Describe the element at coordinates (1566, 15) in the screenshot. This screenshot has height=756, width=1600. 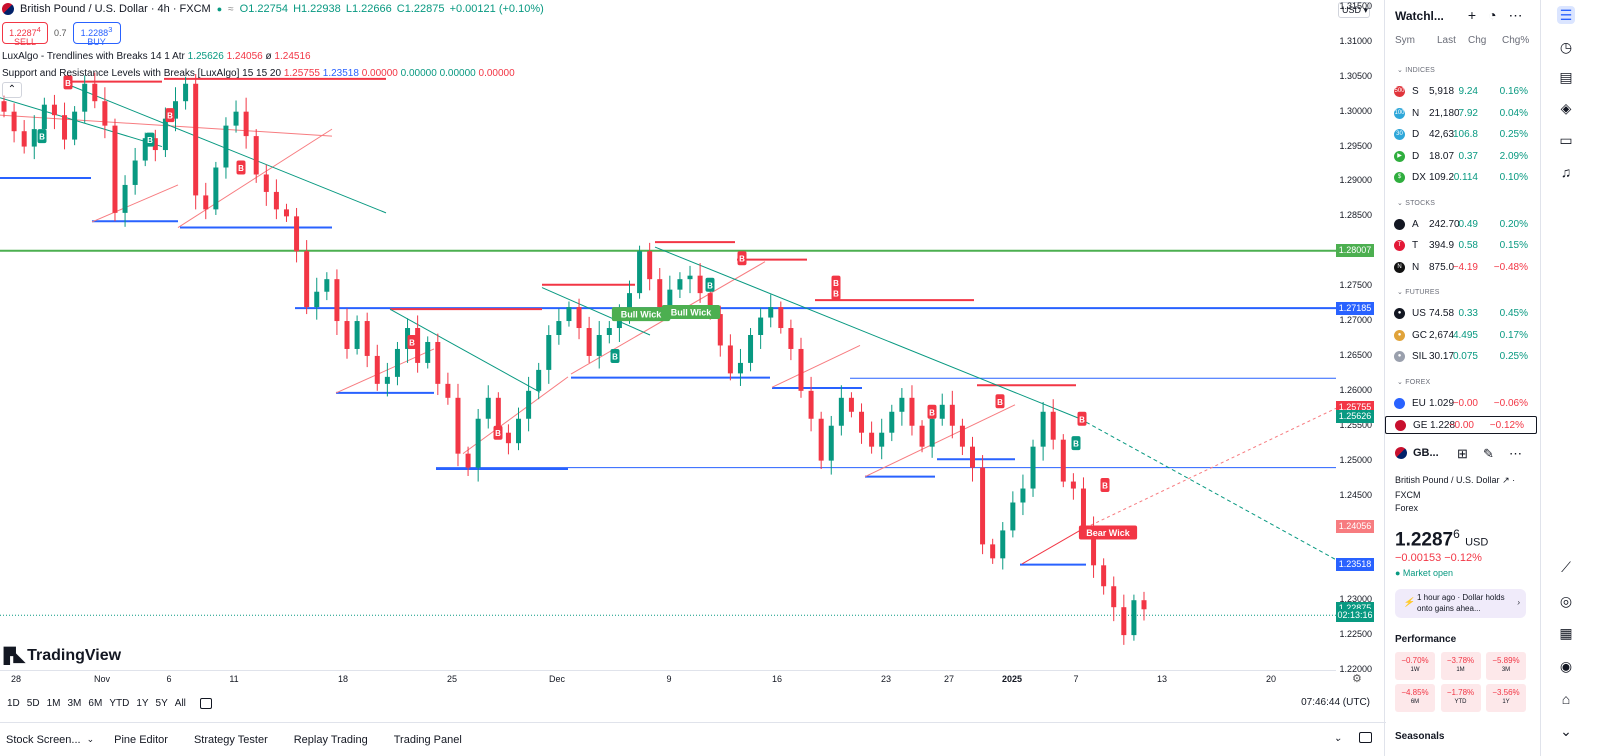
I see `watchlist-icon: ☰` at that location.